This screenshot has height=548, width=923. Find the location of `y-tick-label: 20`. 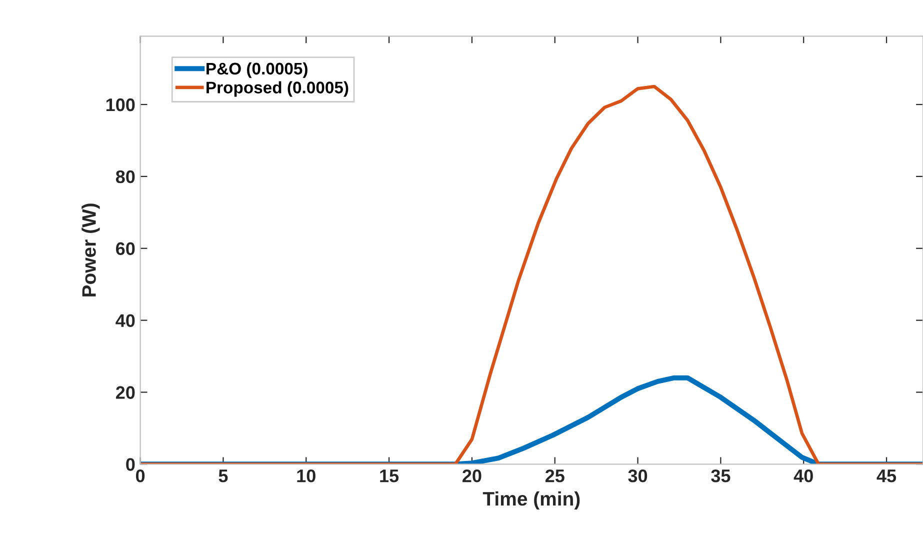

y-tick-label: 20 is located at coordinates (125, 392).